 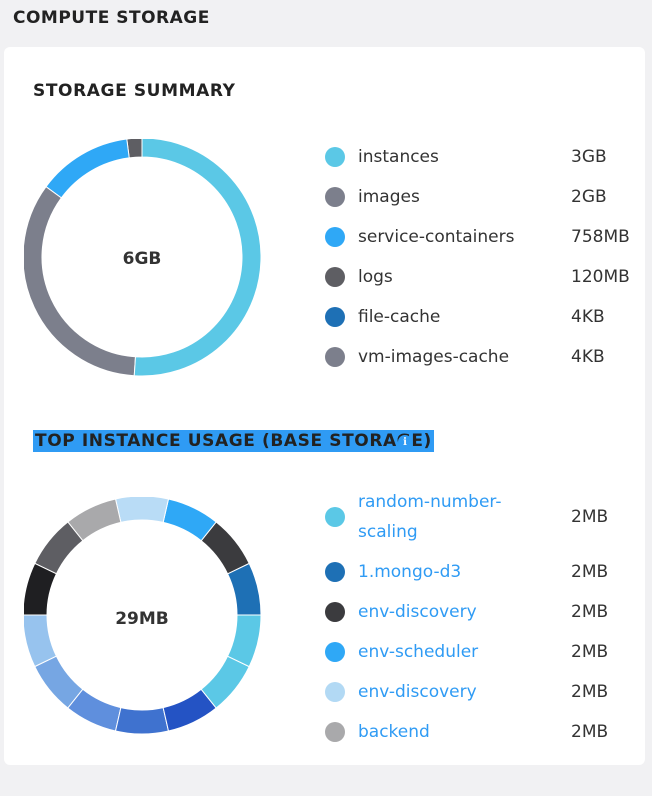 I want to click on legend-item: env-scheduler 2MB, so click(x=470, y=652).